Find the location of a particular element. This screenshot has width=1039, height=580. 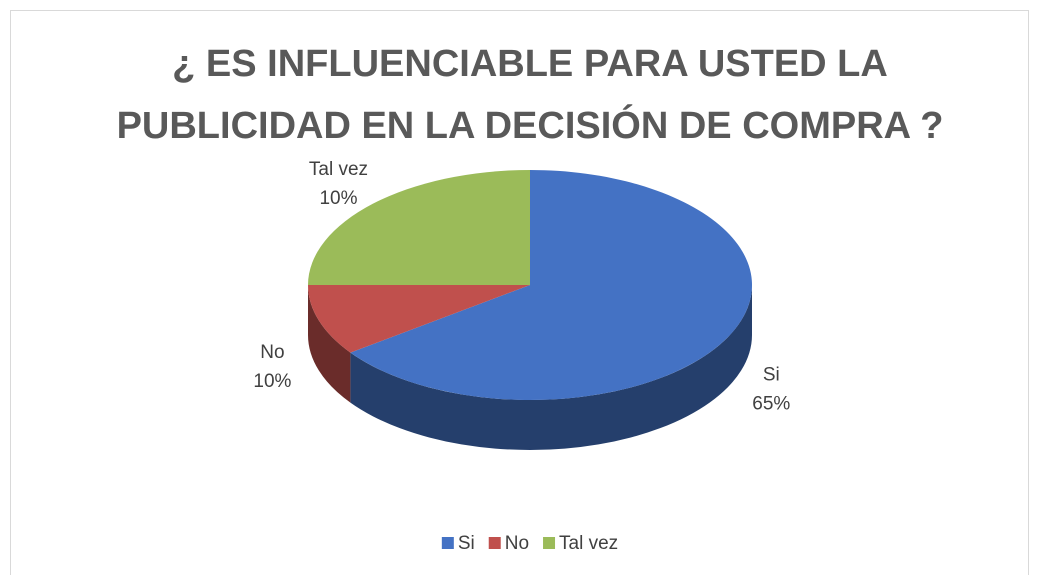

legend-label: No is located at coordinates (517, 543).